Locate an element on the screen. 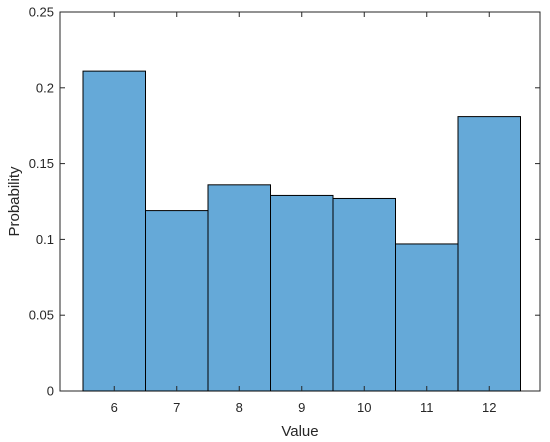  y-tick-label: 0.05 is located at coordinates (41, 315).